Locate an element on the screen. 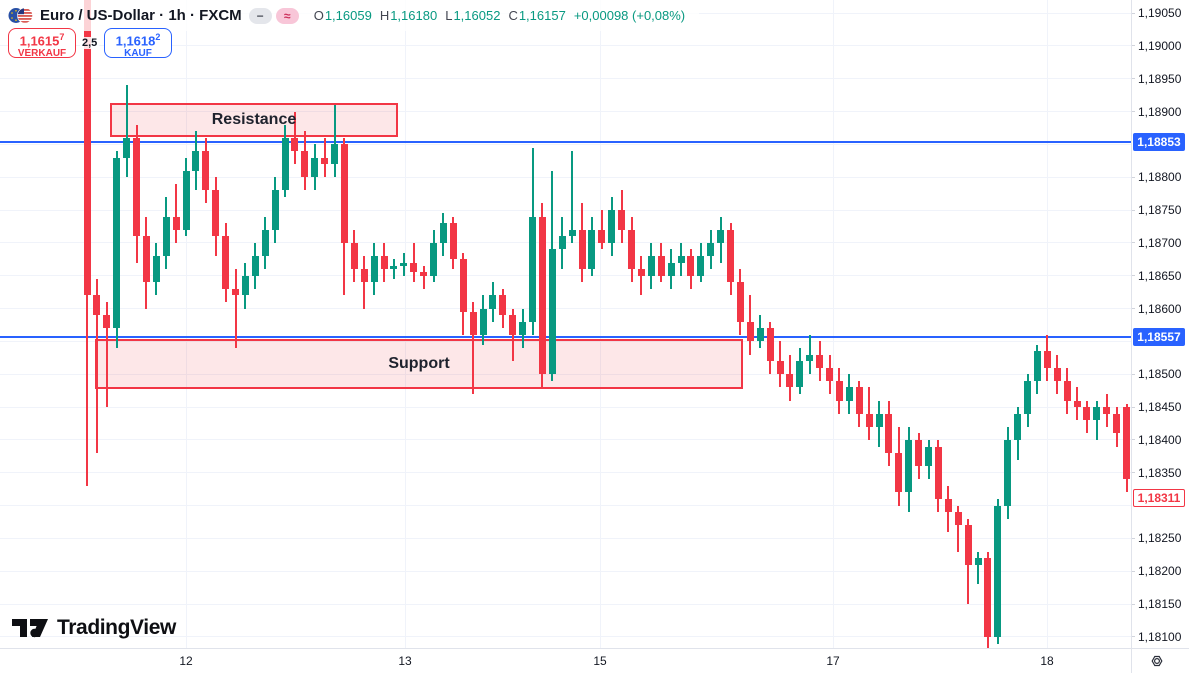 This screenshot has height=673, width=1189. symbol-title: Euro / US-Dollar · 1h · FXCM is located at coordinates (141, 15).